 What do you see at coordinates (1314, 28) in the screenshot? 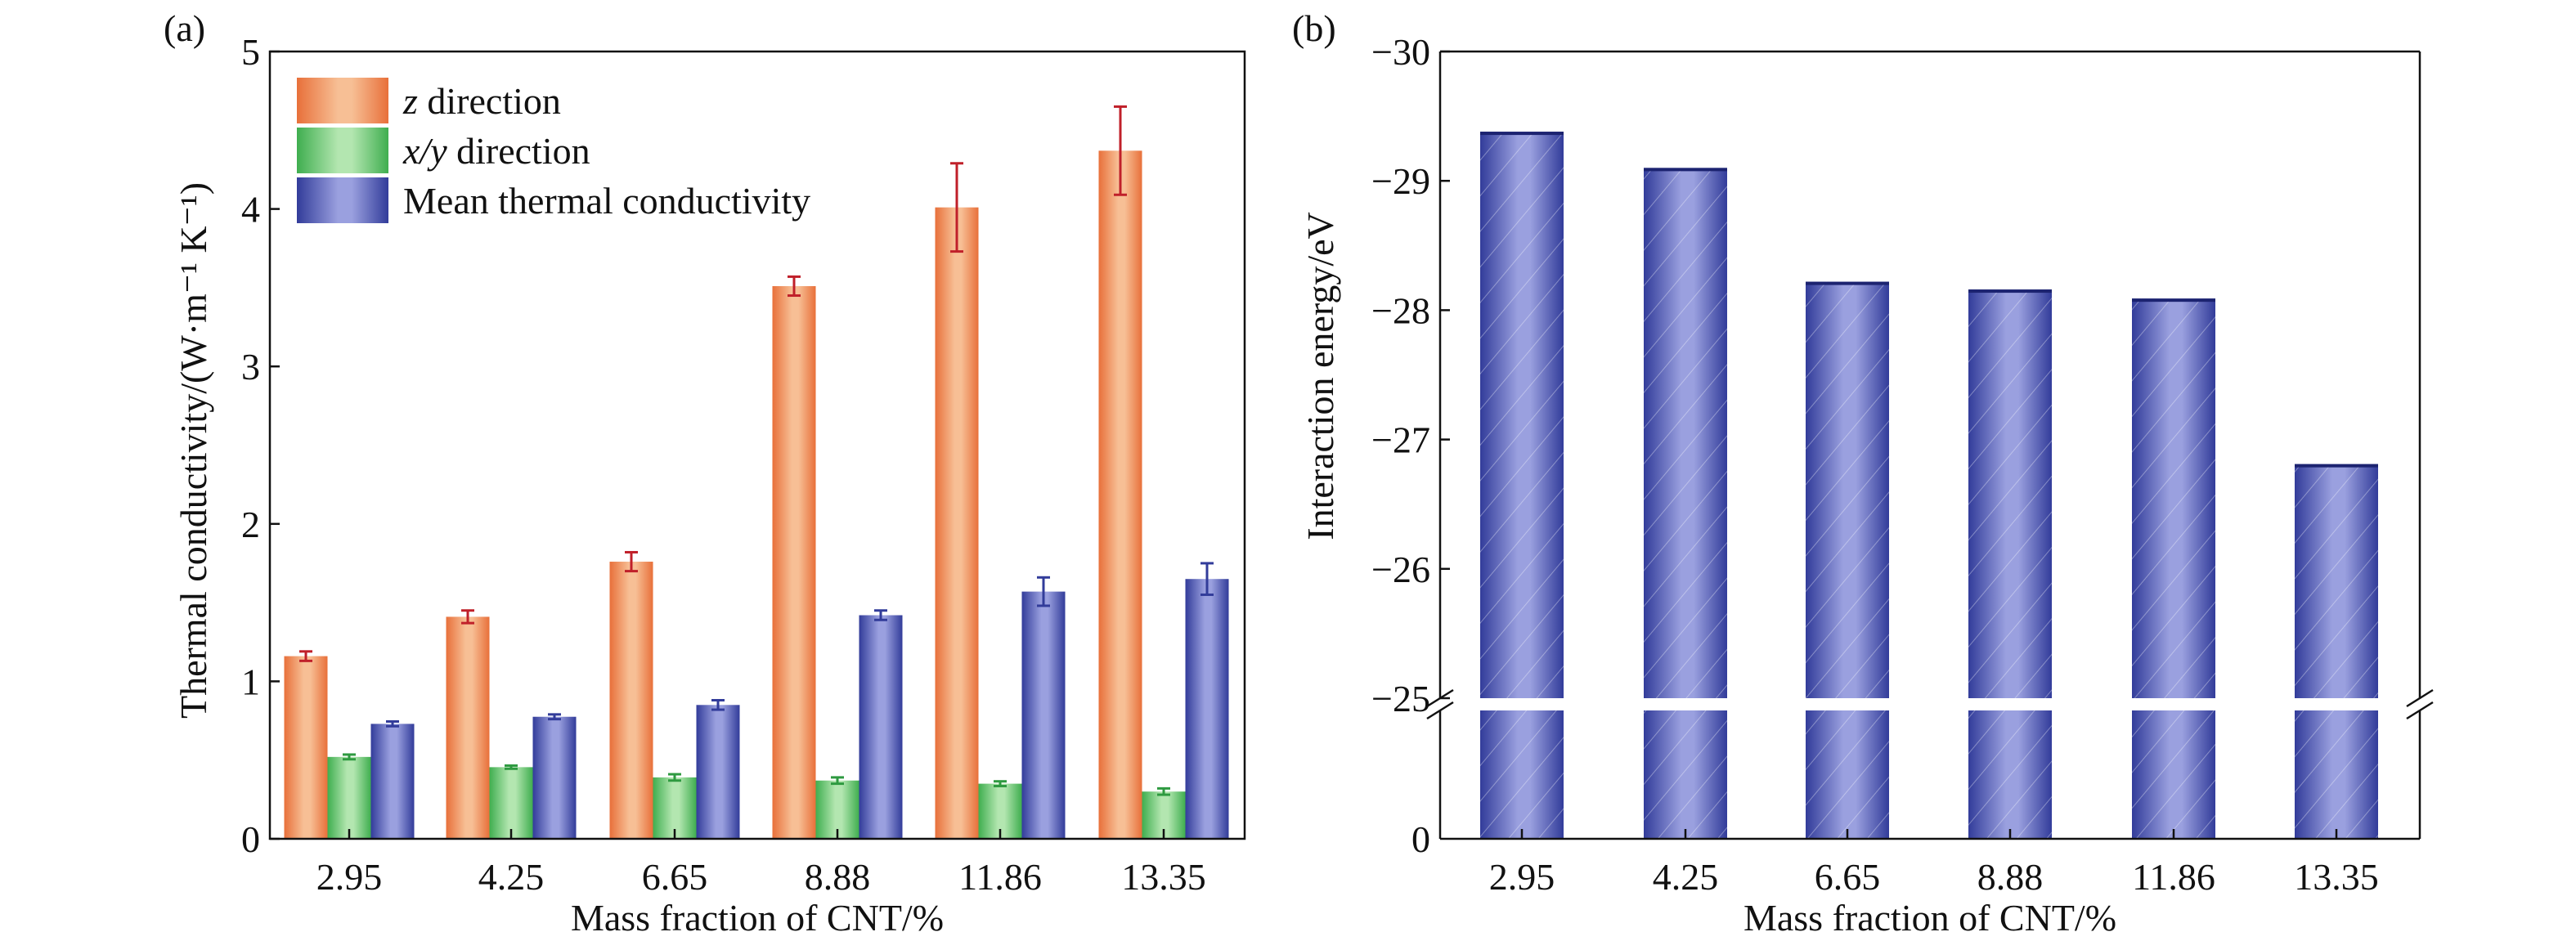
I see `panel-label: (b)` at bounding box center [1314, 28].